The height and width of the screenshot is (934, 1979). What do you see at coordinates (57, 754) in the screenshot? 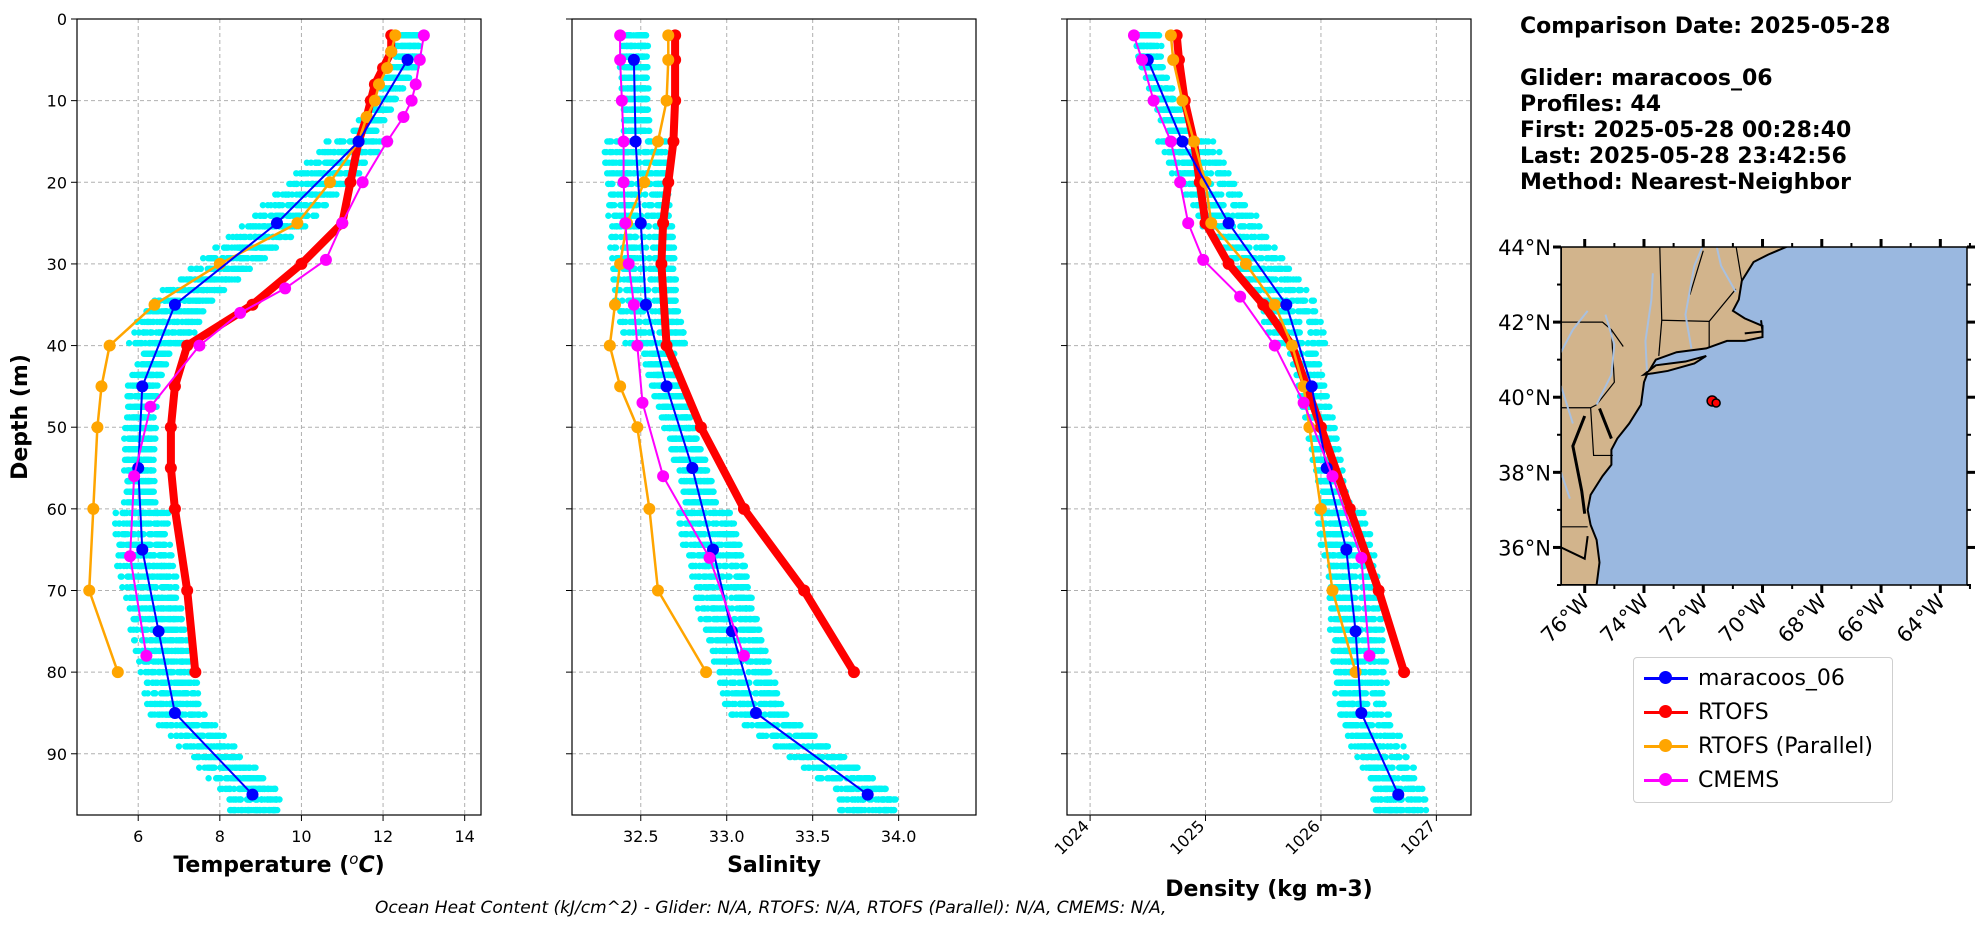
I see `y-tick-label: 90` at bounding box center [57, 754].